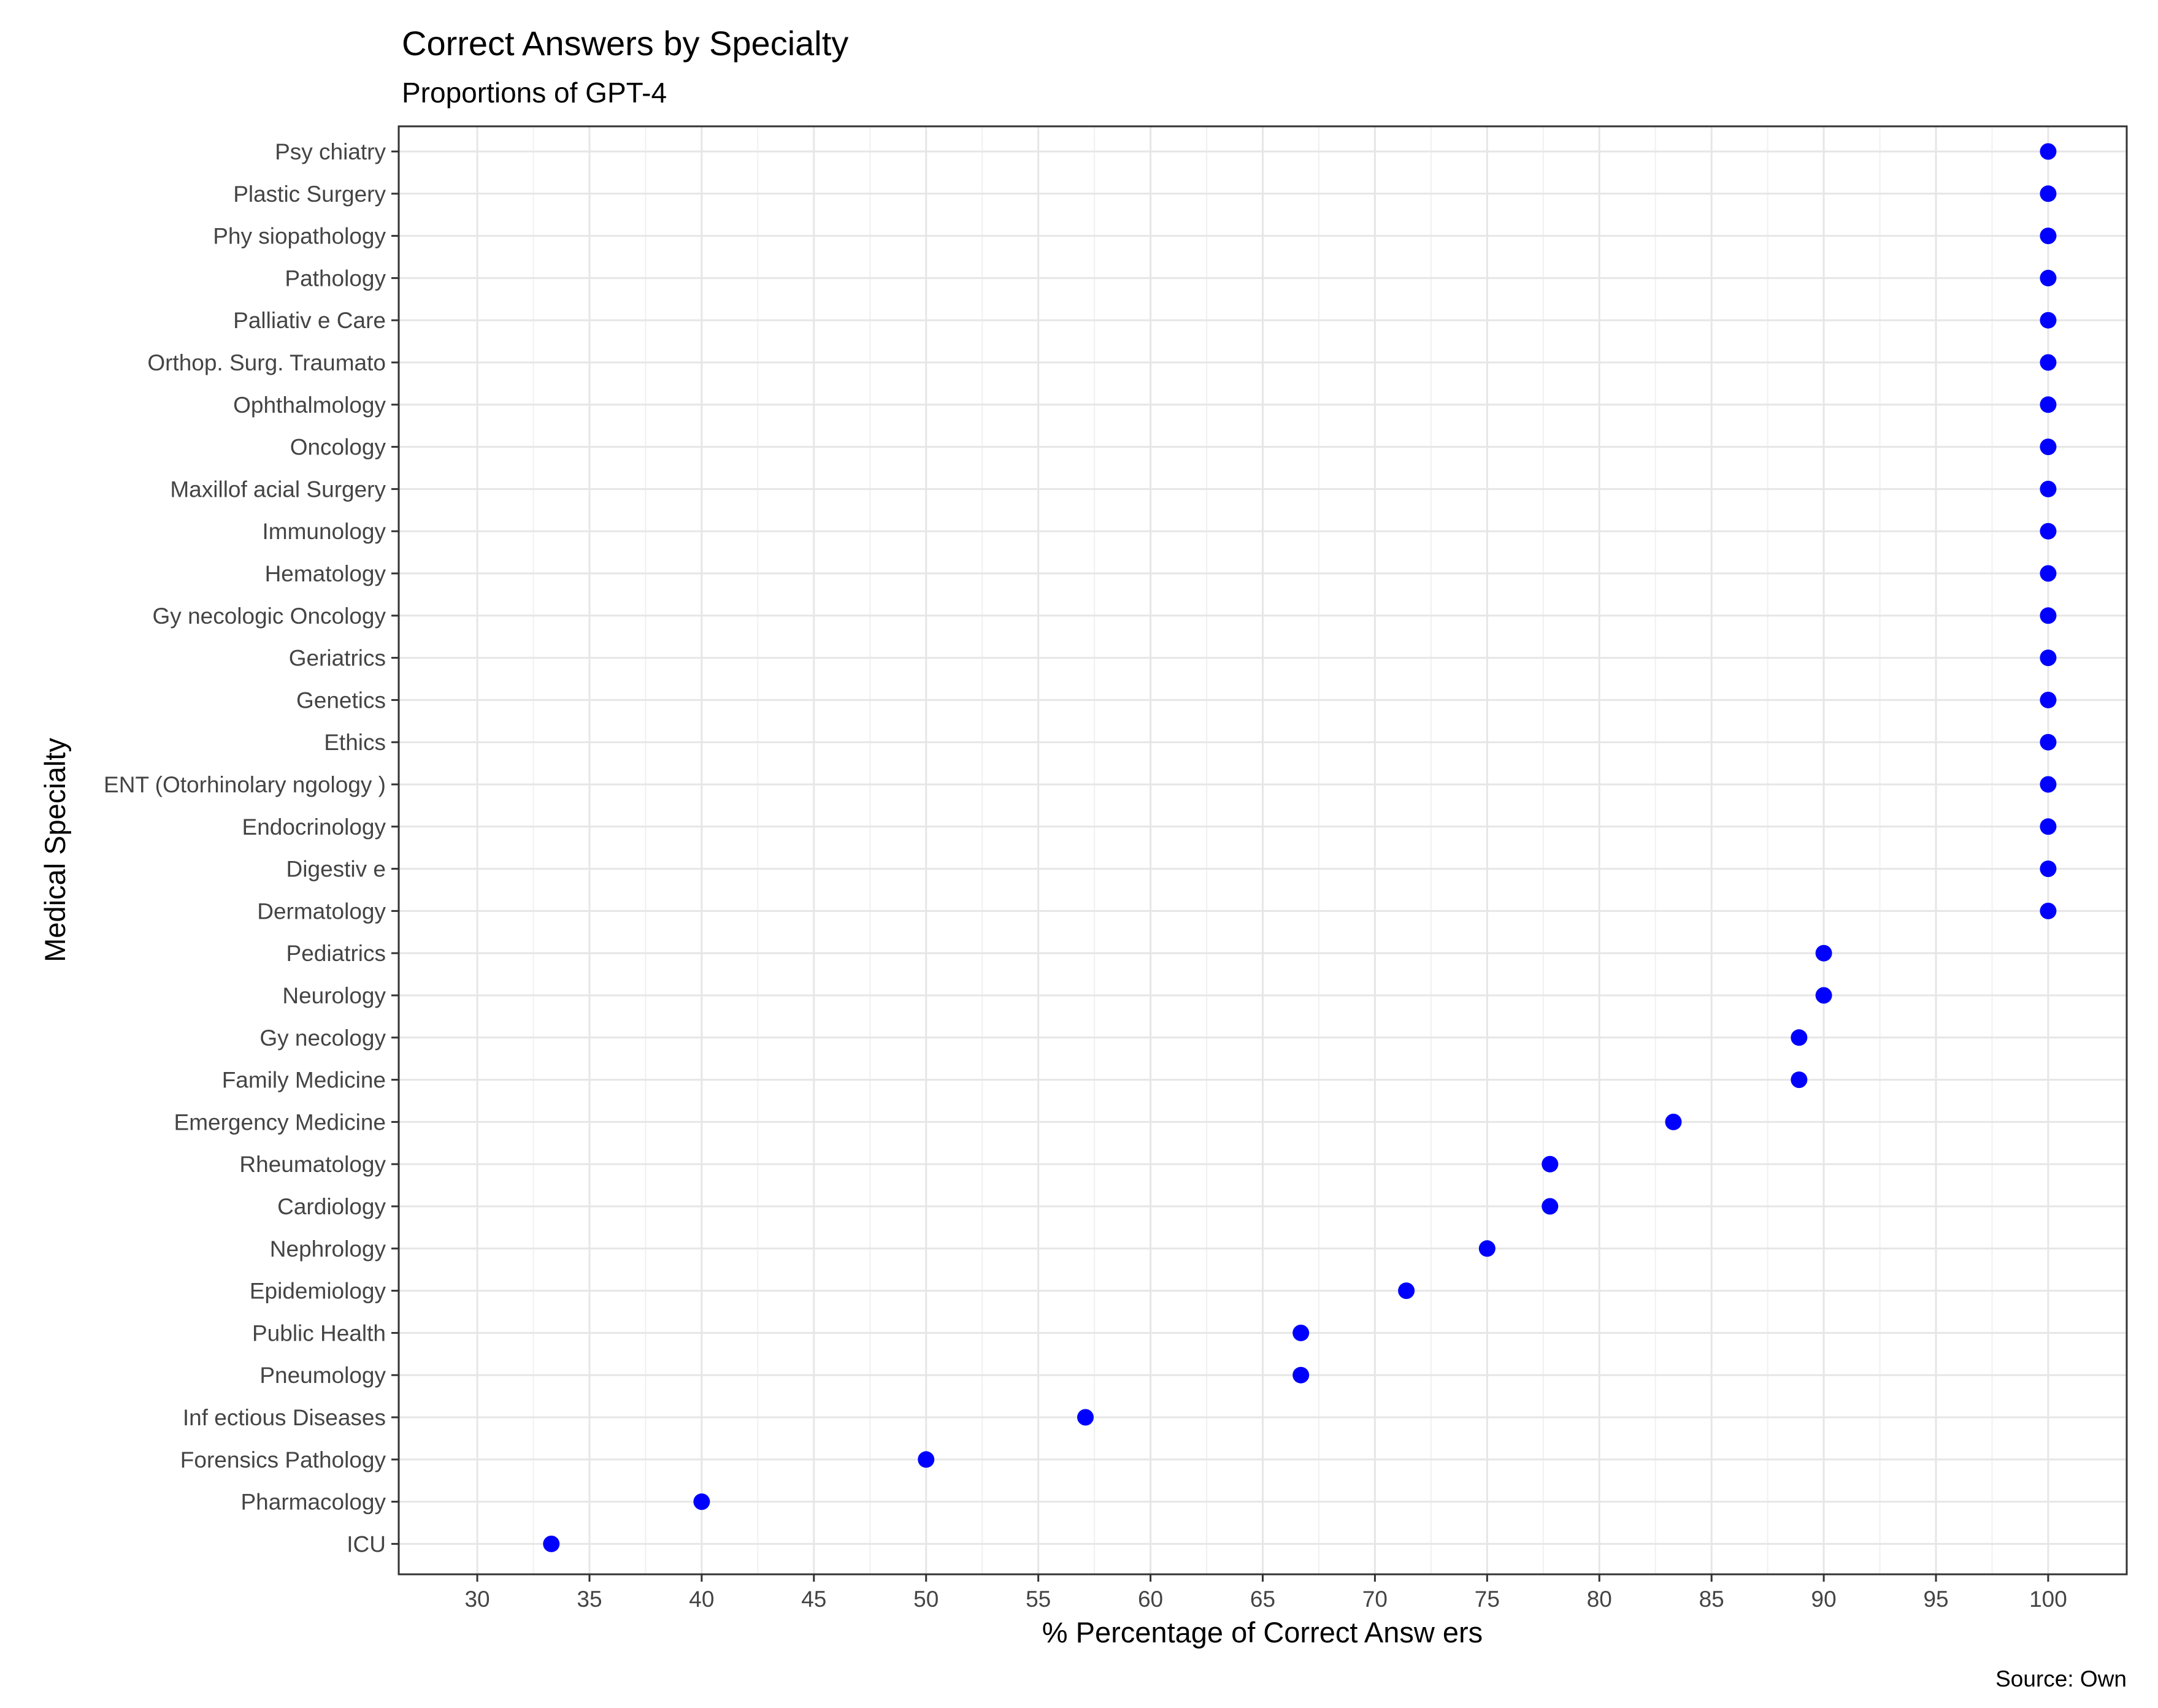  I want to click on y-tick-label: Pharmacology, so click(313, 1502).